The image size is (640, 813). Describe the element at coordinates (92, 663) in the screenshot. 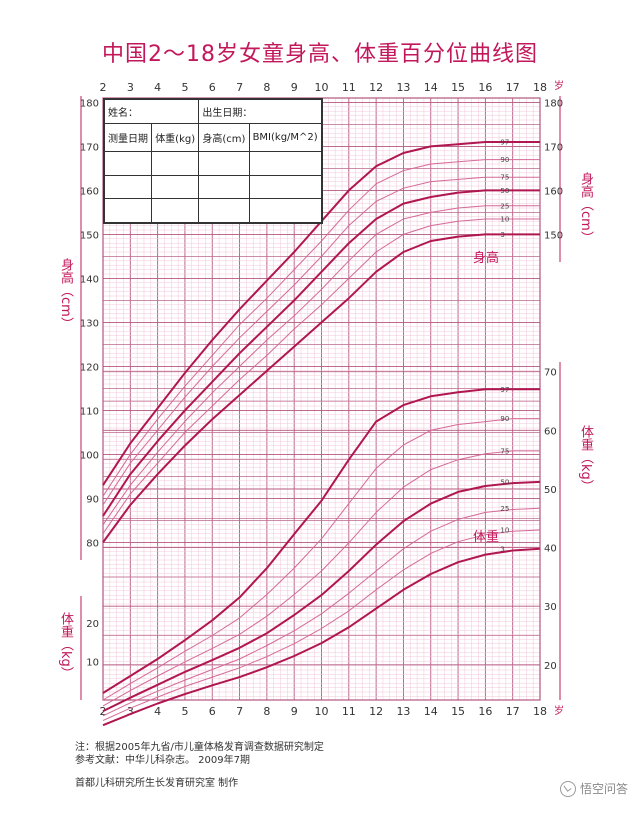

I see `weight-tick-left: 10` at that location.